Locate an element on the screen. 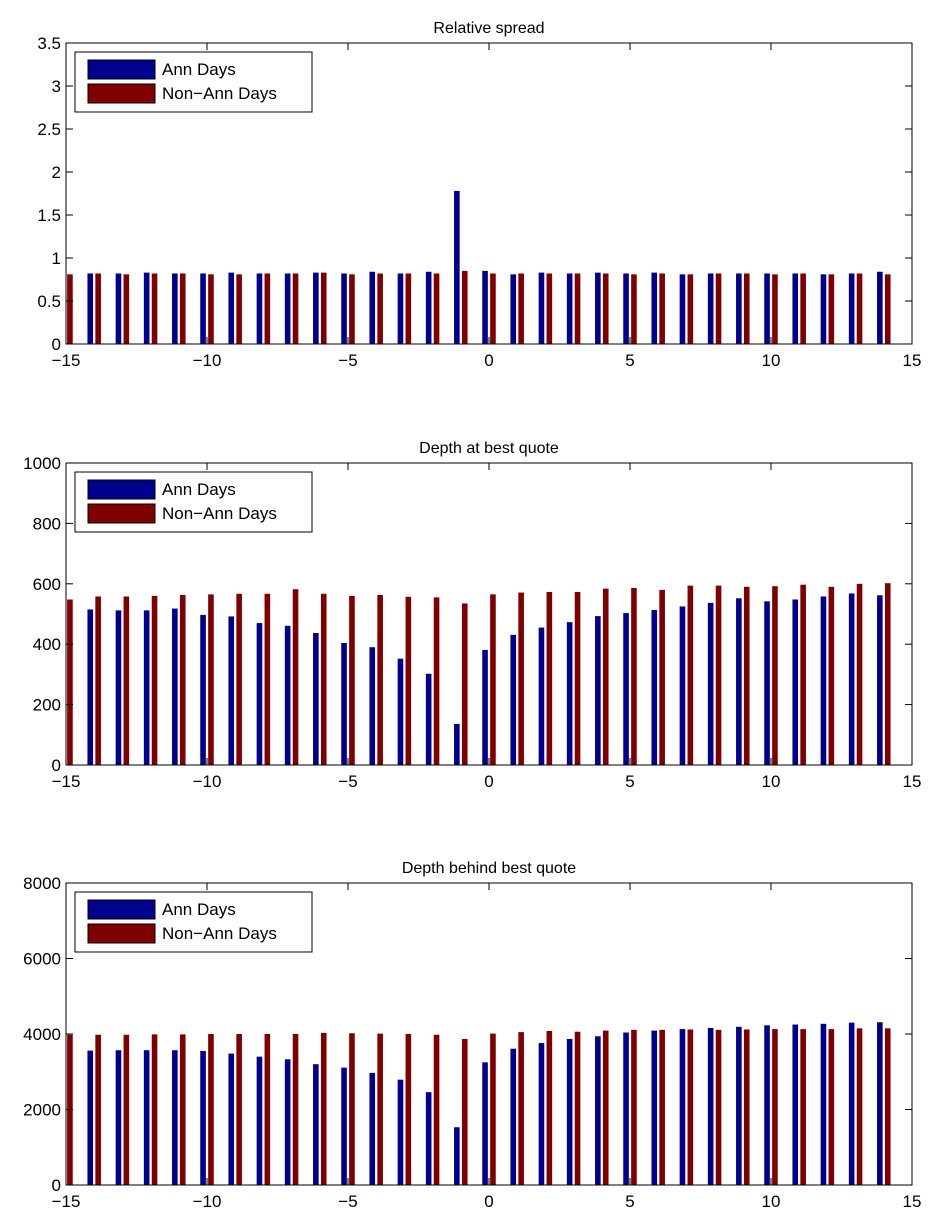 Image resolution: width=929 pixels, height=1217 pixels. bar-ann--12 is located at coordinates (146, 687).